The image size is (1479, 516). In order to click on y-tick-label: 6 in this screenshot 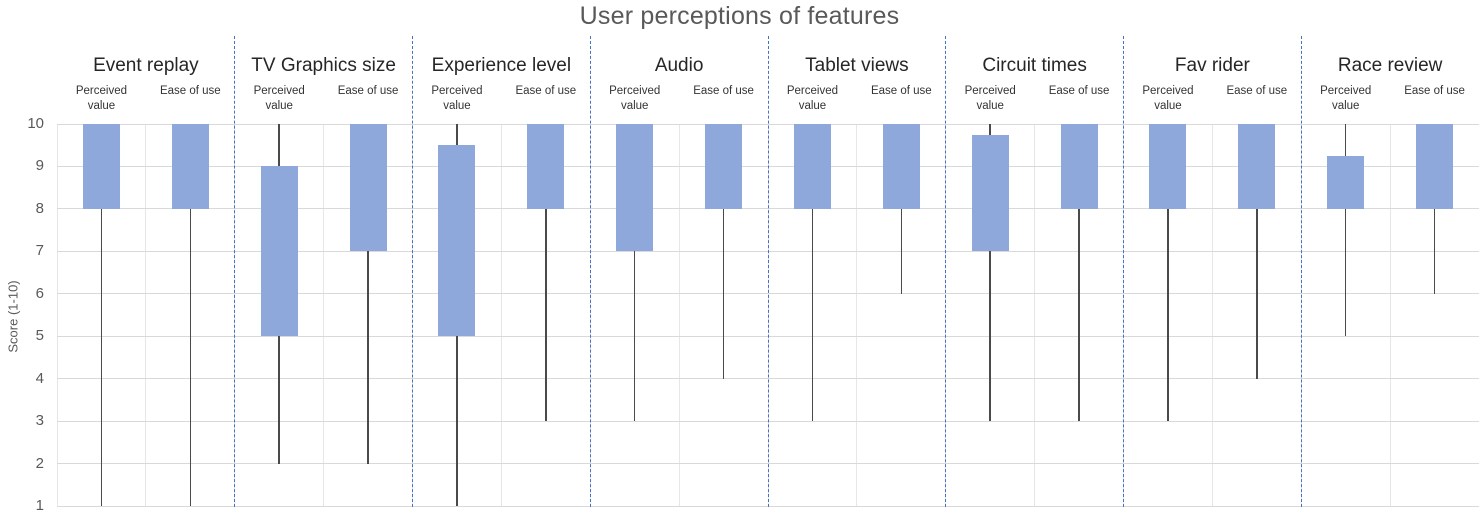, I will do `click(39, 293)`.